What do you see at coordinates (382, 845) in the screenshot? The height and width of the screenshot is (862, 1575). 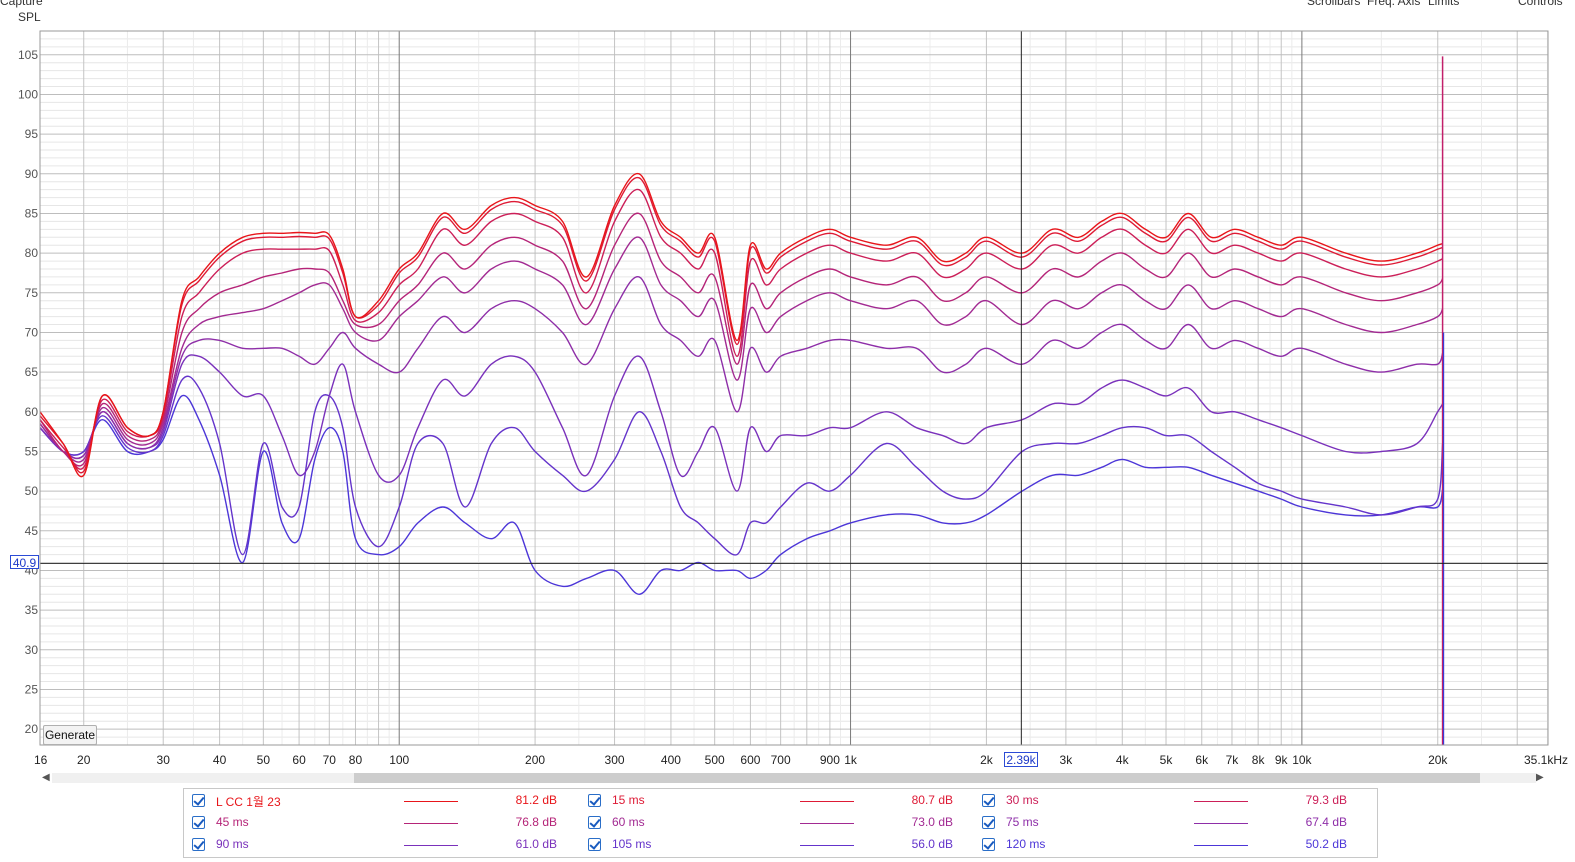 I see `legend-item: 90 ms 61.0 dB` at bounding box center [382, 845].